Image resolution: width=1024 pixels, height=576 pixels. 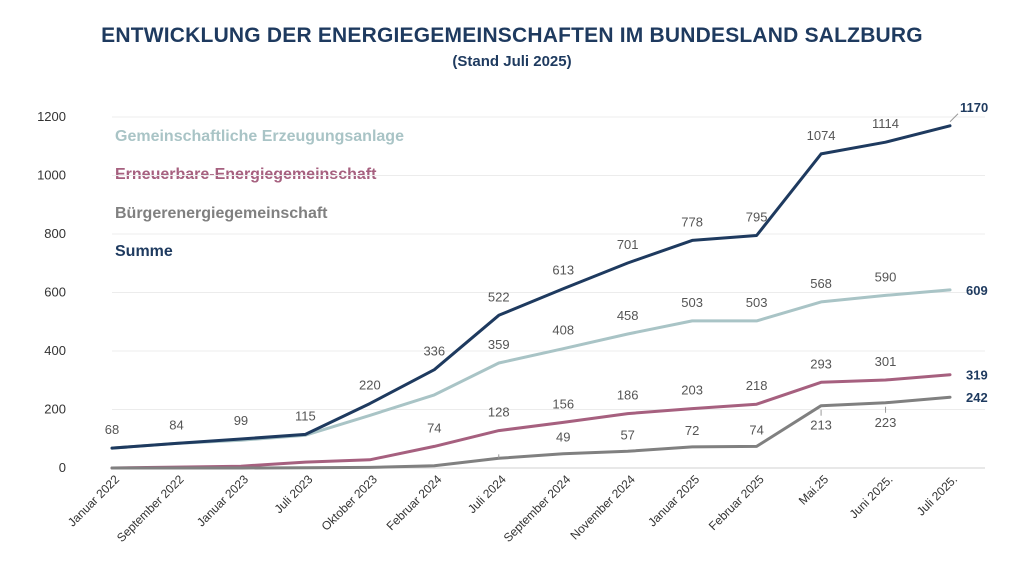 What do you see at coordinates (563, 330) in the screenshot?
I see `data-label: 408` at bounding box center [563, 330].